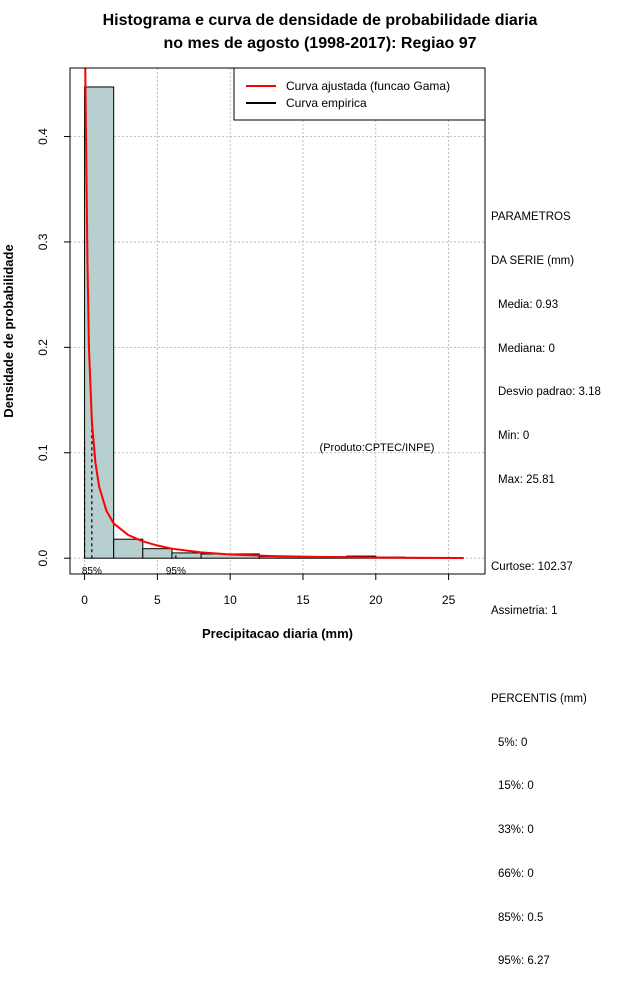 The image size is (640, 984). What do you see at coordinates (526, 348) in the screenshot?
I see `stat-mediana: Mediana: 0` at bounding box center [526, 348].